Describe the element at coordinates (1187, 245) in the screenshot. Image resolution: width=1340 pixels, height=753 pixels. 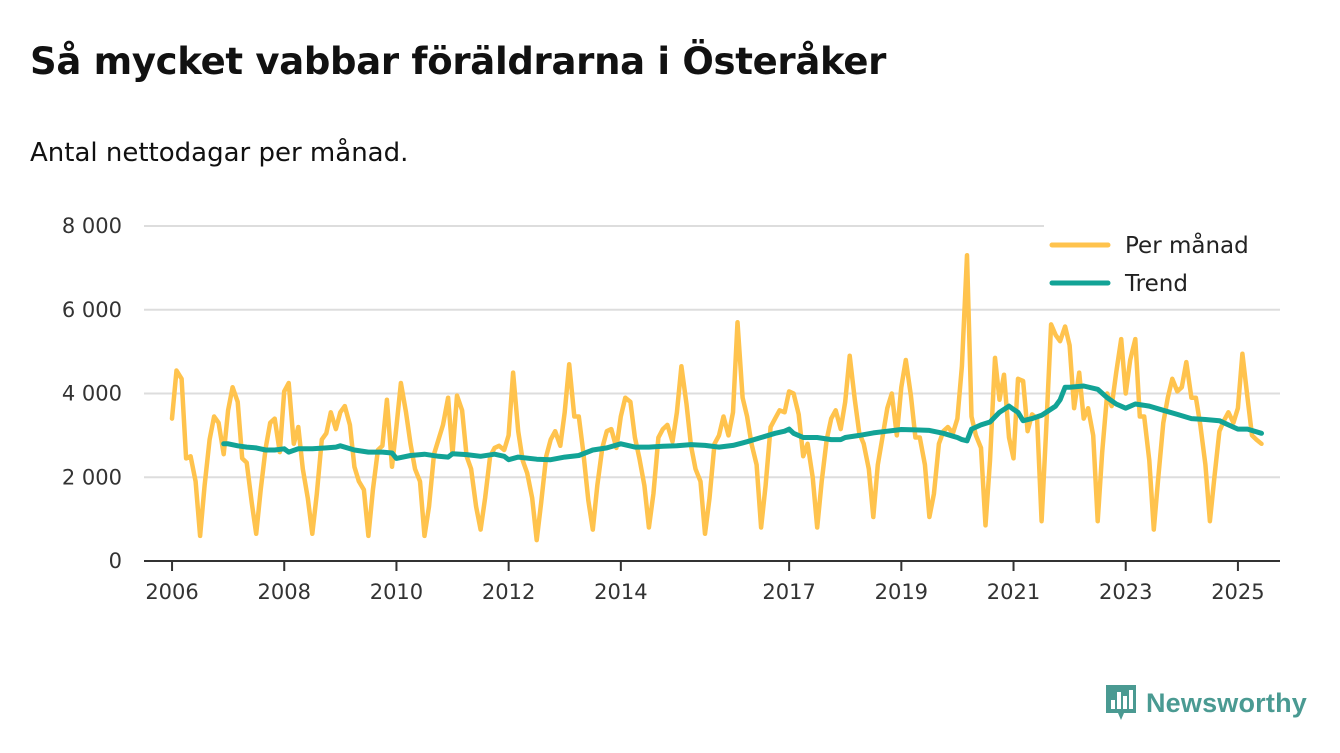
I see `legend-label-per-manad: Per månad` at that location.